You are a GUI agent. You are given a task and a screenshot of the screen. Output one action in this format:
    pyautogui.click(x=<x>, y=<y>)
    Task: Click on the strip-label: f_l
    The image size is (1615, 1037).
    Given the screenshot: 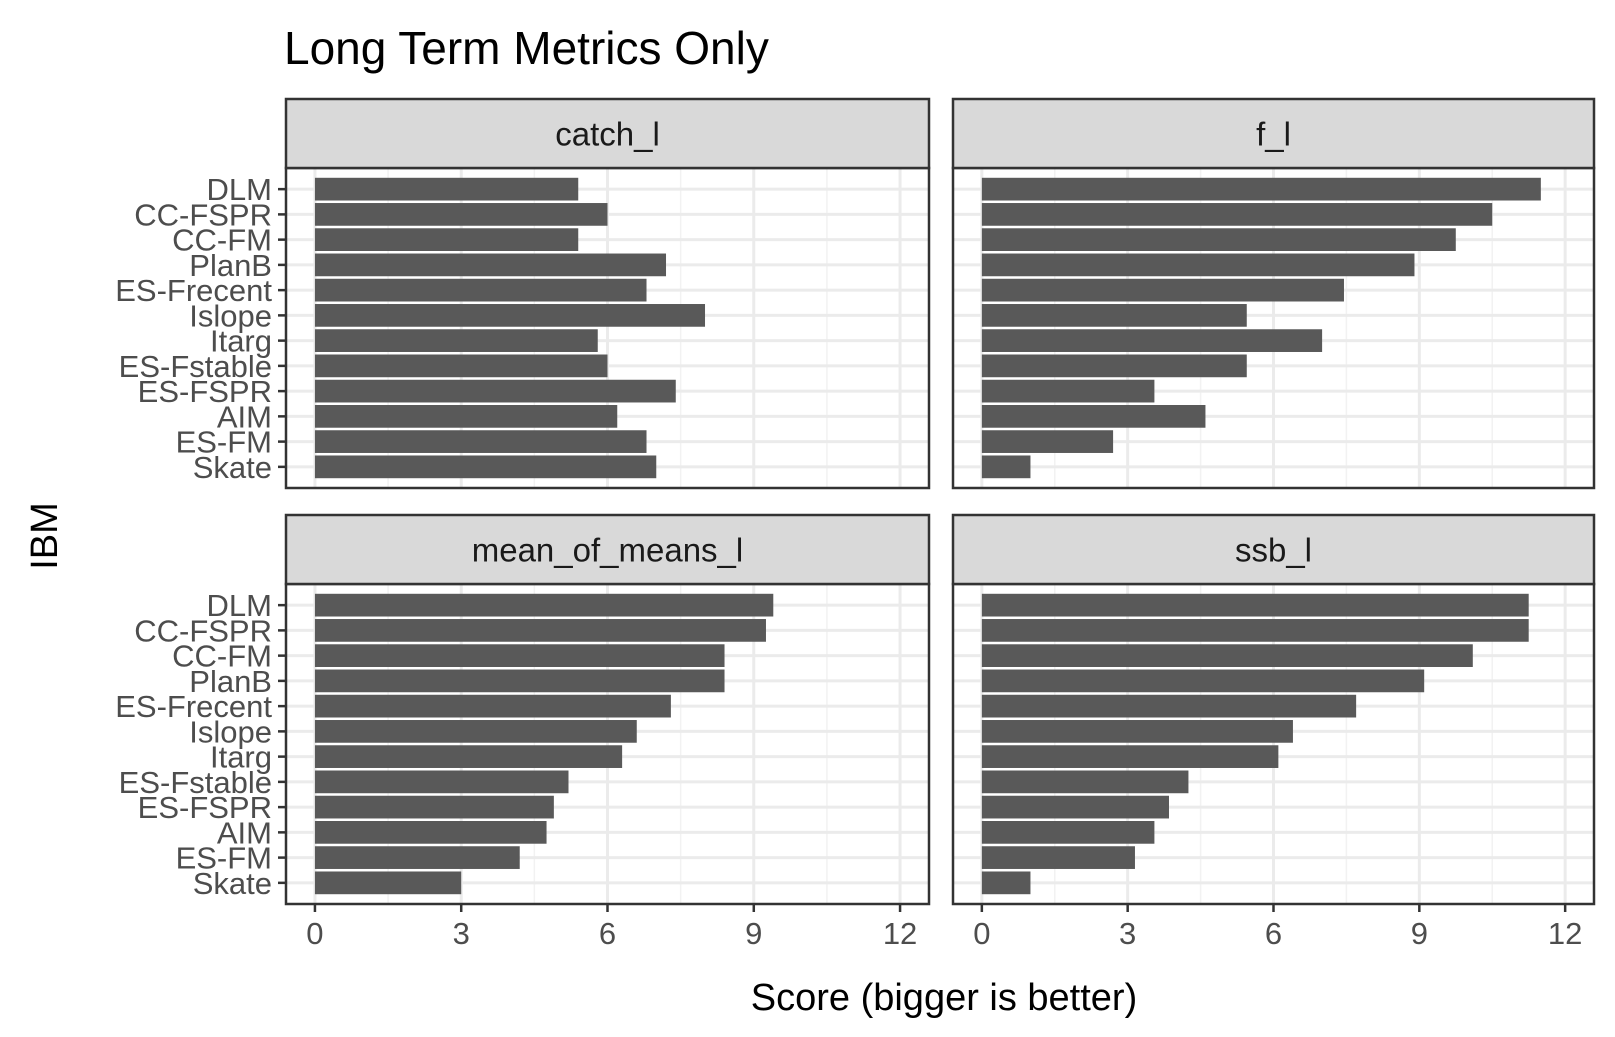 What is the action you would take?
    pyautogui.click(x=1273, y=134)
    